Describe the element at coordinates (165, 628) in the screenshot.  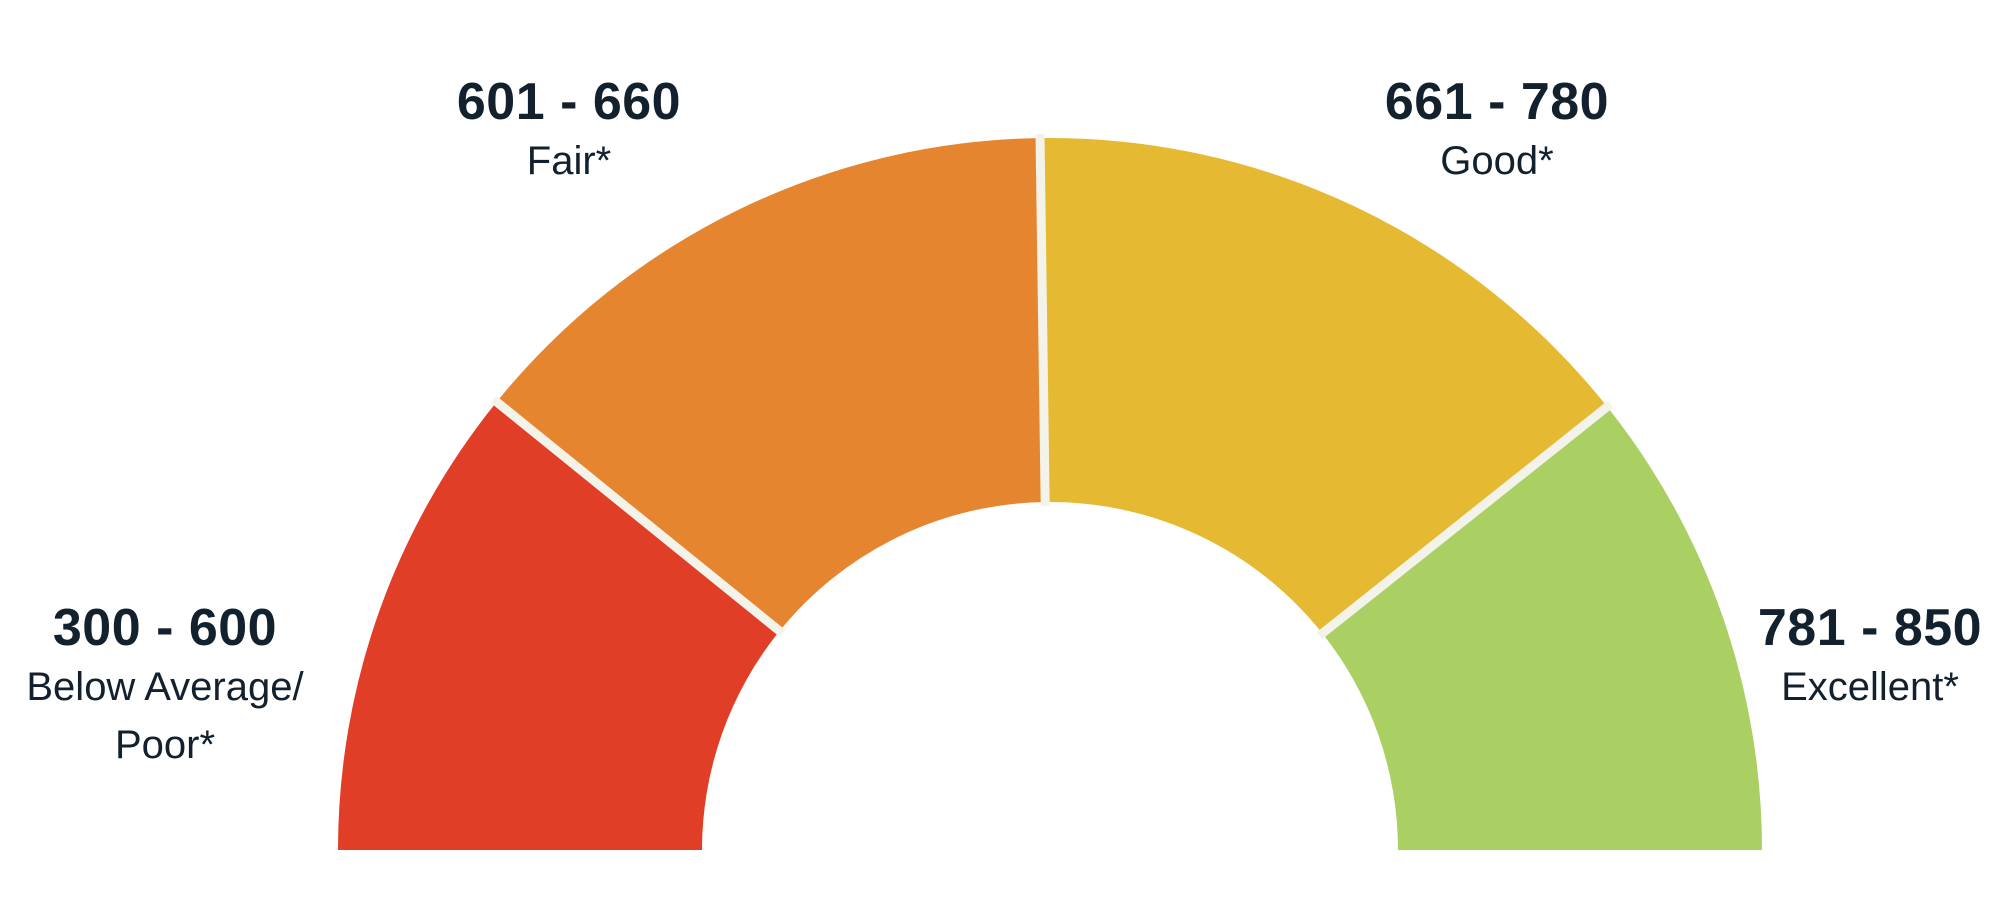
I see `range-value-poor: 300 - 600` at that location.